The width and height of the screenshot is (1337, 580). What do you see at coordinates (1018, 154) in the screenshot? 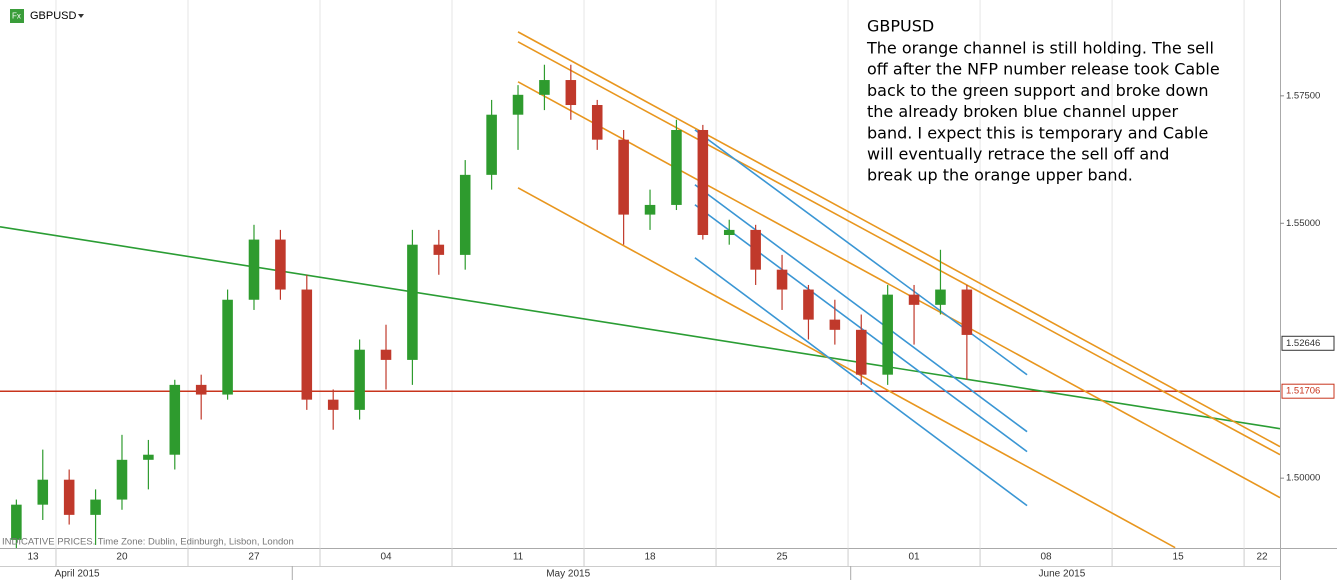
I see `annotation-line: will eventually retrace the sell off and` at bounding box center [1018, 154].